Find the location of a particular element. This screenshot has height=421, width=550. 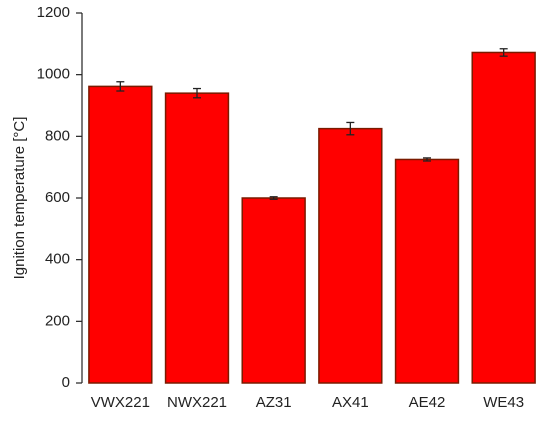

y-tick-label: 1000 is located at coordinates (53, 74).